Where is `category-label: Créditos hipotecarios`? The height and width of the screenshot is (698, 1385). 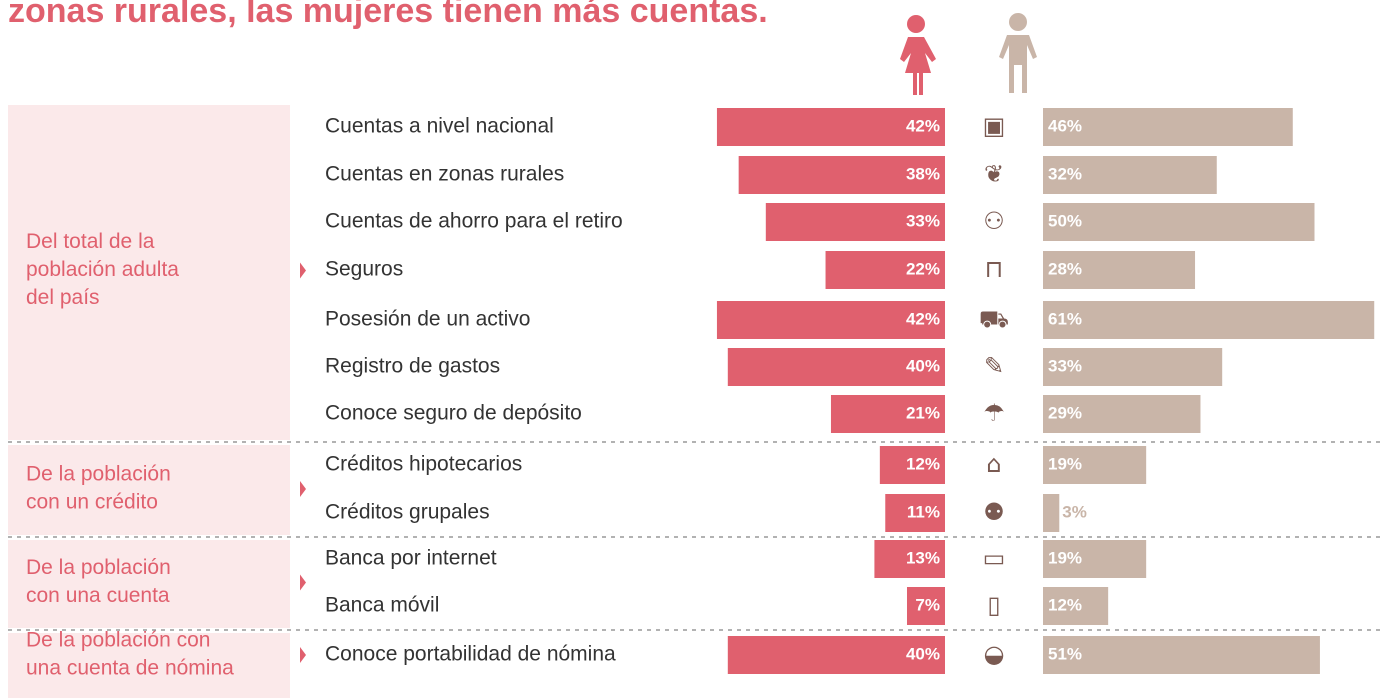
category-label: Créditos hipotecarios is located at coordinates (423, 464).